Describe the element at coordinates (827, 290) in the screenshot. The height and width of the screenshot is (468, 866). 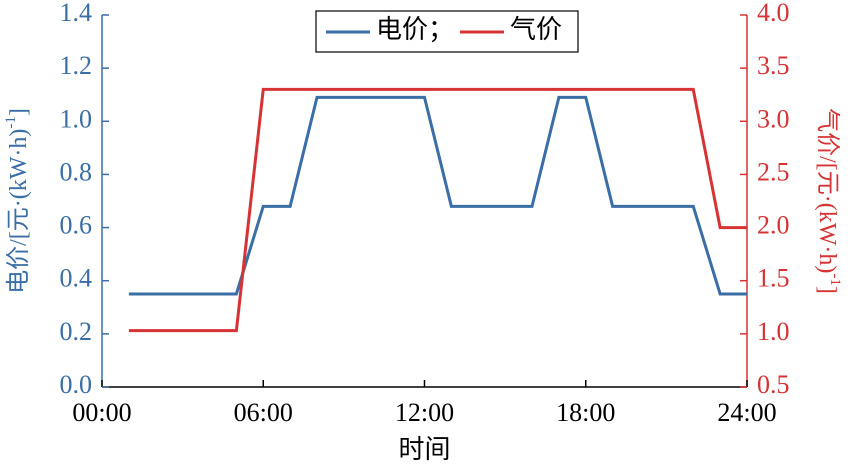
I see `y2-axis-label-part: ]` at that location.